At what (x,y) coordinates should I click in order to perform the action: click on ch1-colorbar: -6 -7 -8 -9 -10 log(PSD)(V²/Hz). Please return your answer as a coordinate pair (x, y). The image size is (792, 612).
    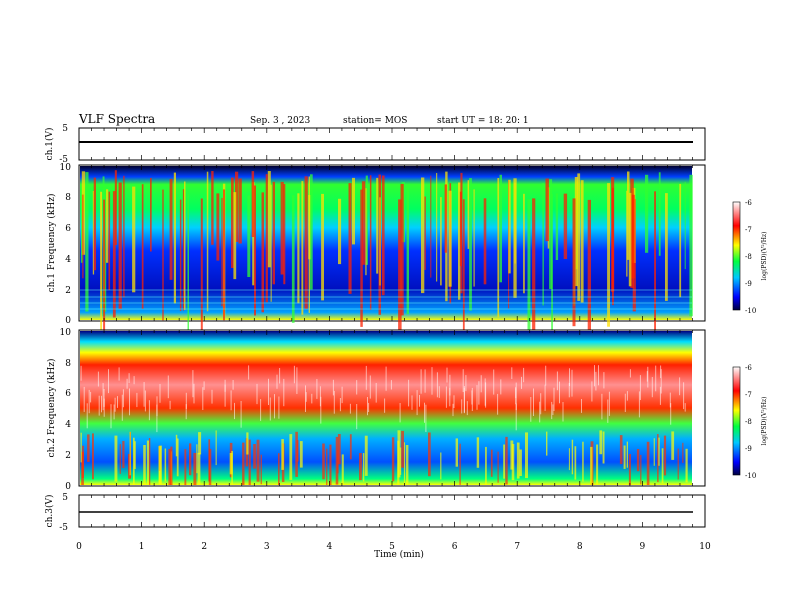
    Looking at the image, I should click on (750, 257).